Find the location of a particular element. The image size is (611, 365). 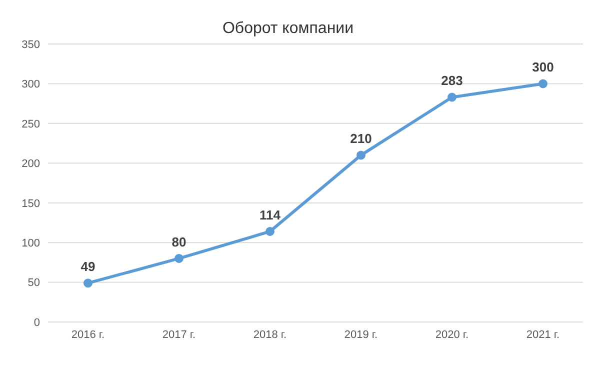

y-tick-label: 300 is located at coordinates (31, 84).